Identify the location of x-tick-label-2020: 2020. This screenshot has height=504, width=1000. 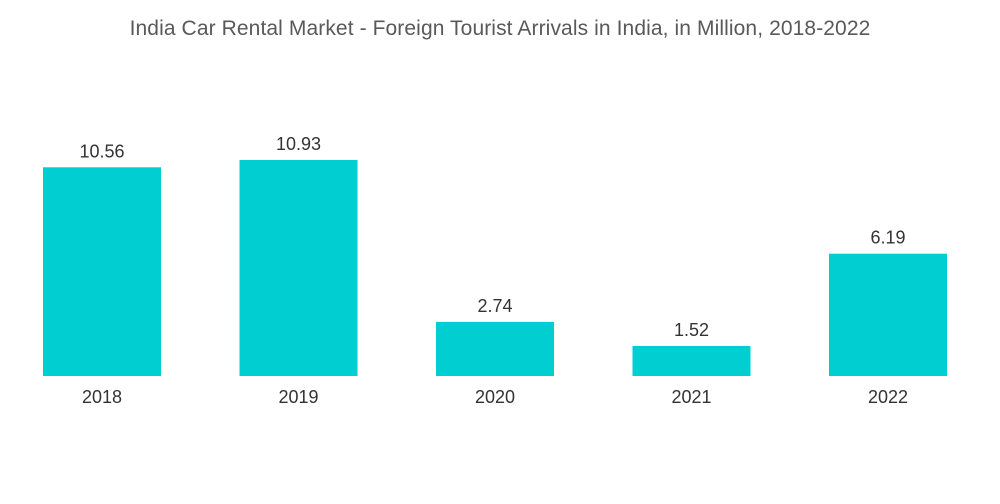
(495, 397).